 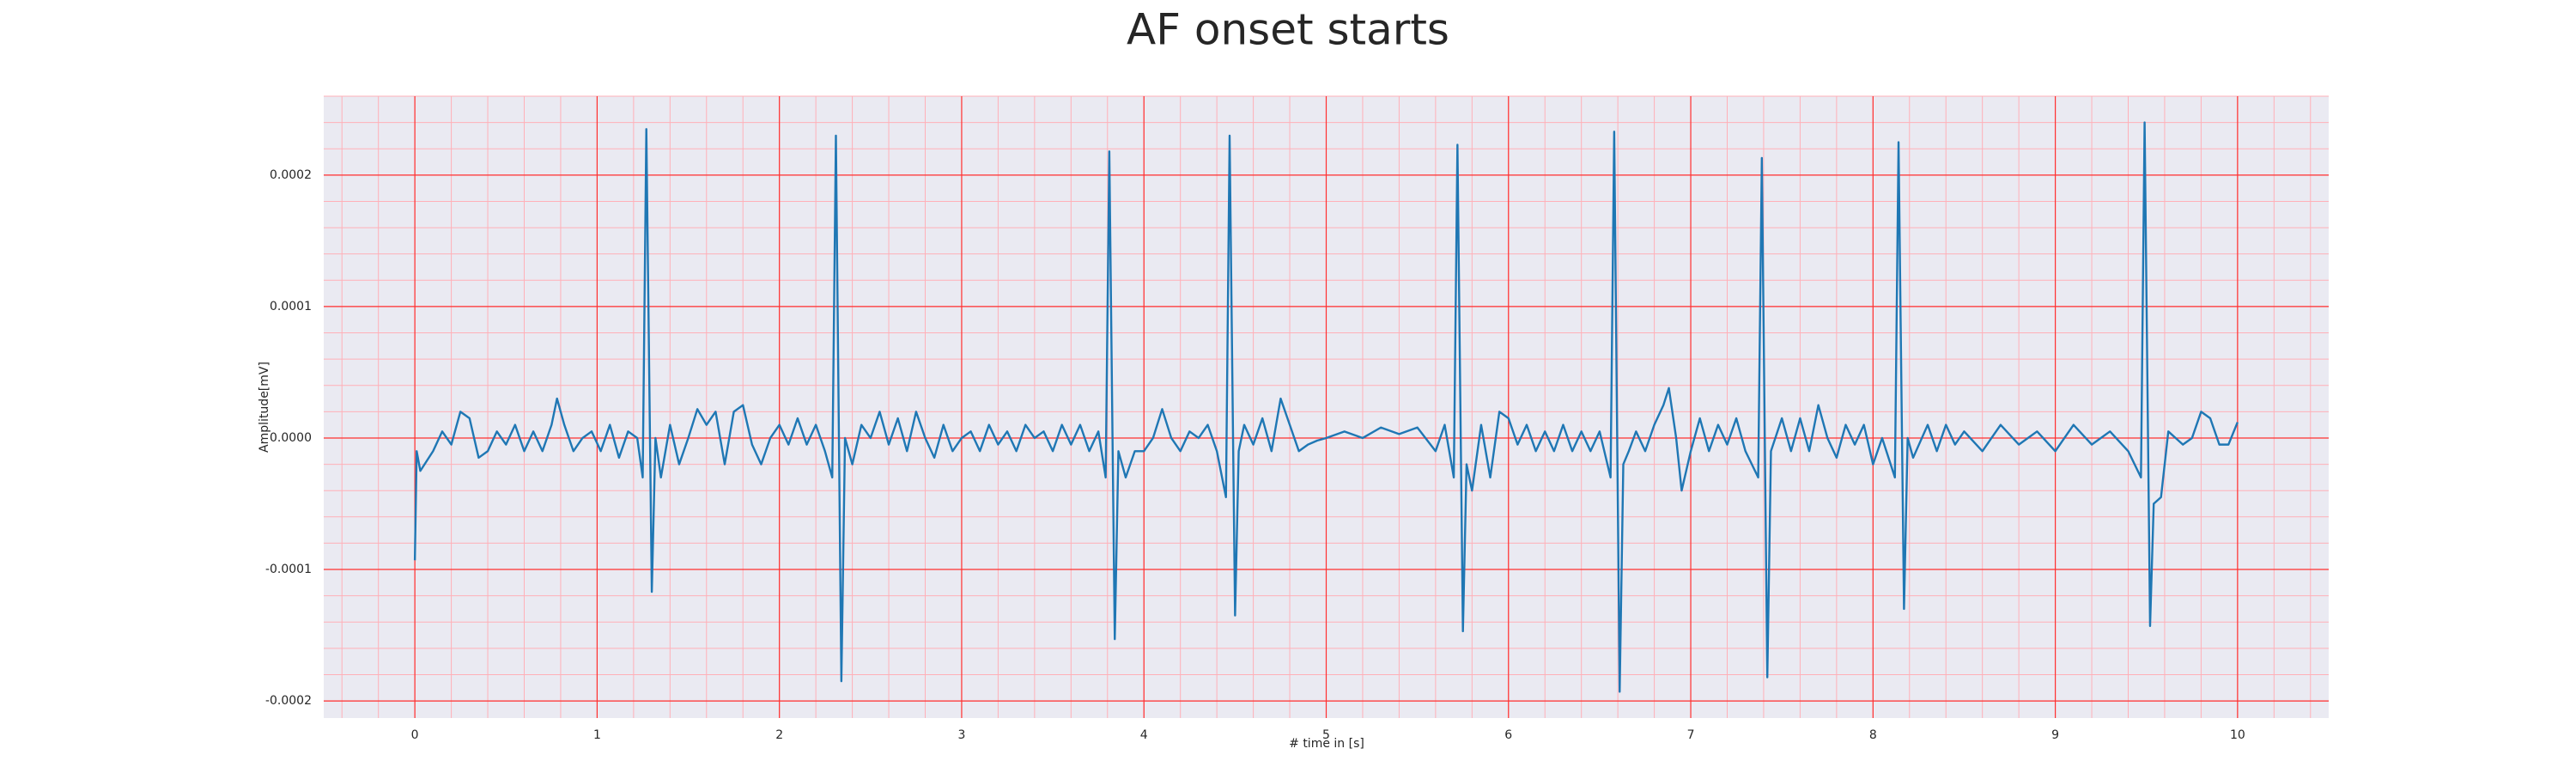 I want to click on x-tick-label: 3, so click(x=961, y=735).